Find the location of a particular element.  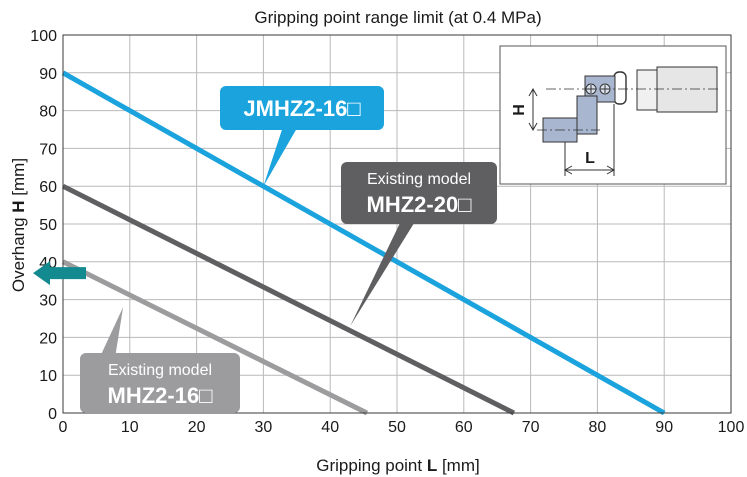

x-tick-label: 80 is located at coordinates (598, 427).